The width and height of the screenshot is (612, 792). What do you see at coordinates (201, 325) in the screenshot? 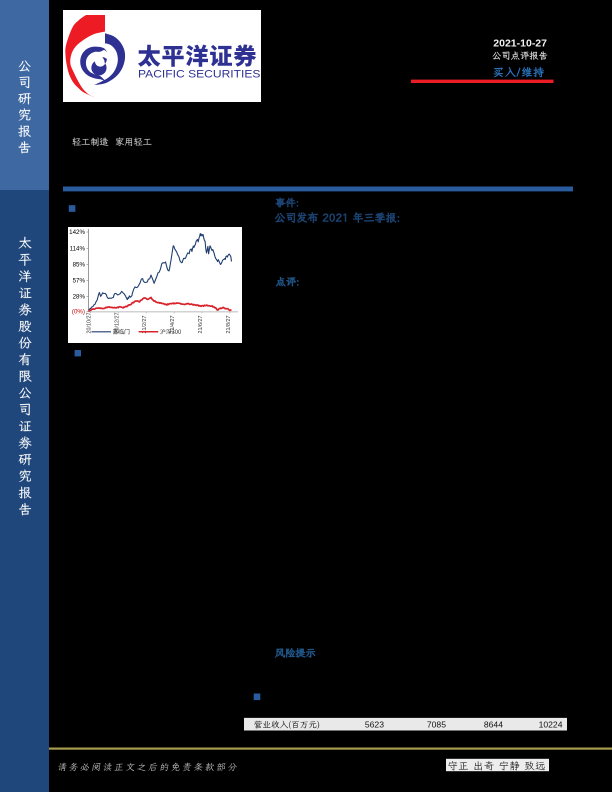
I see `svg-text: 21/6/27` at bounding box center [201, 325].